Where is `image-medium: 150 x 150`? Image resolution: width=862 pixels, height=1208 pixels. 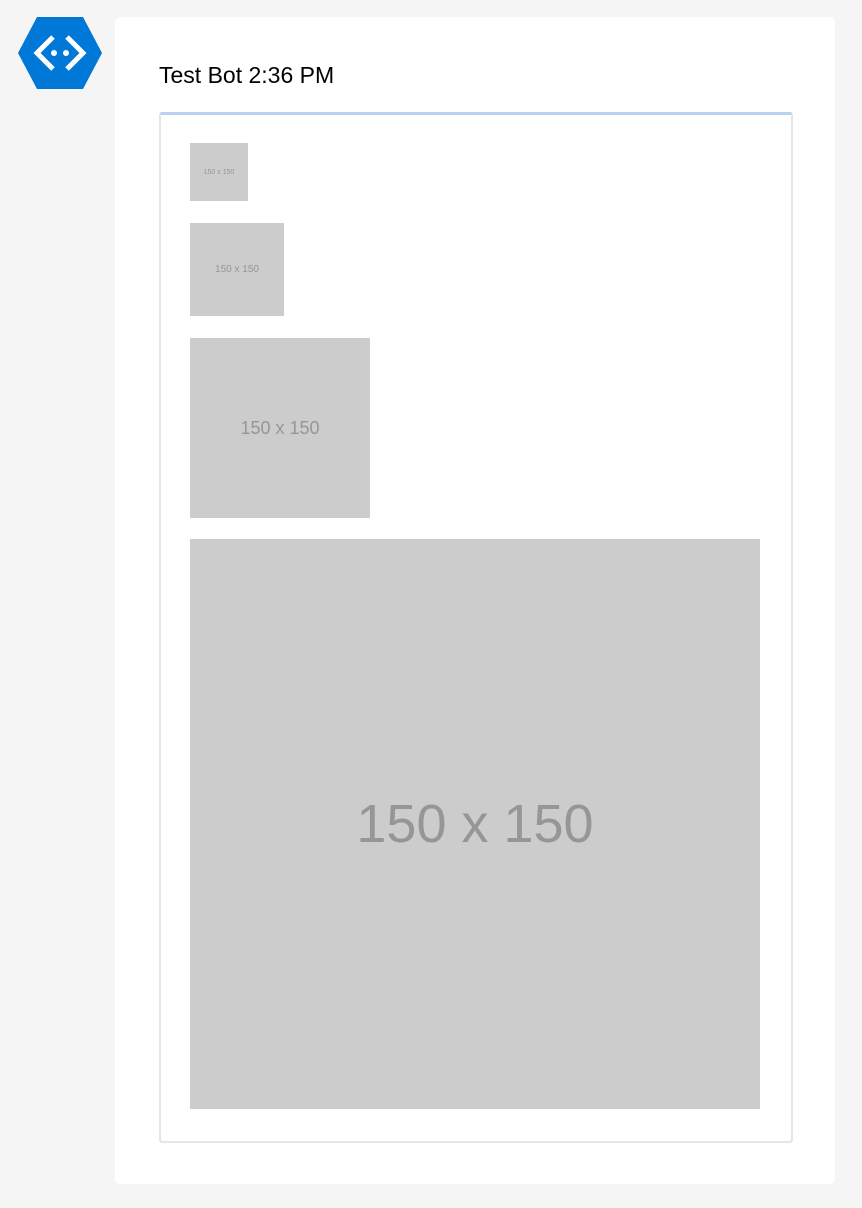
image-medium: 150 x 150 is located at coordinates (237, 269).